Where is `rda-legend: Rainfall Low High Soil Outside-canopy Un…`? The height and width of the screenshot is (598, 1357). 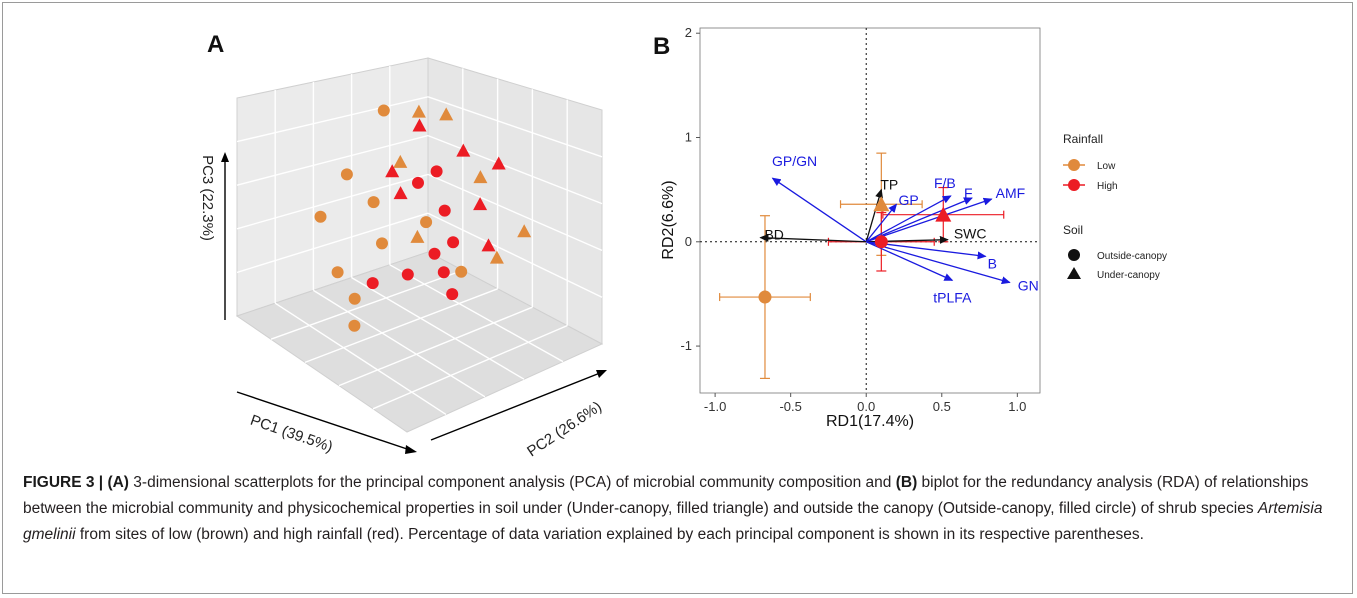
rda-legend: Rainfall Low High Soil Outside-canopy Un… is located at coordinates (1115, 206).